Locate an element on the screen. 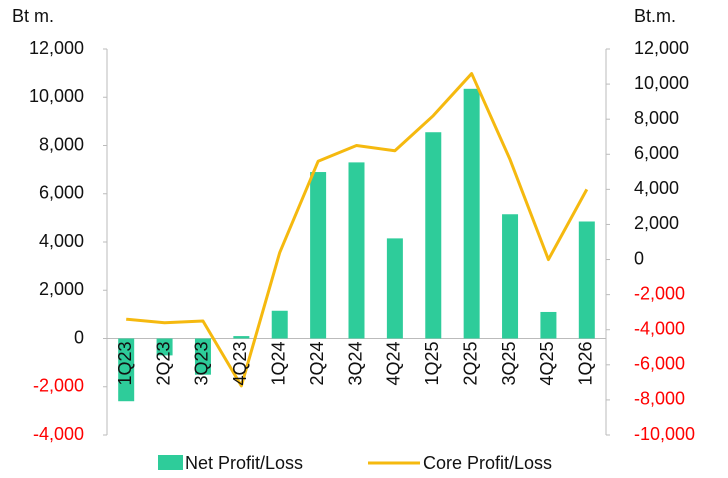  y2-tick-label: 2,000 is located at coordinates (656, 223).